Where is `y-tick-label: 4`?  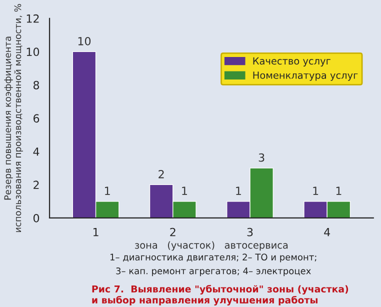
y-tick-label: 4 is located at coordinates (36, 152).